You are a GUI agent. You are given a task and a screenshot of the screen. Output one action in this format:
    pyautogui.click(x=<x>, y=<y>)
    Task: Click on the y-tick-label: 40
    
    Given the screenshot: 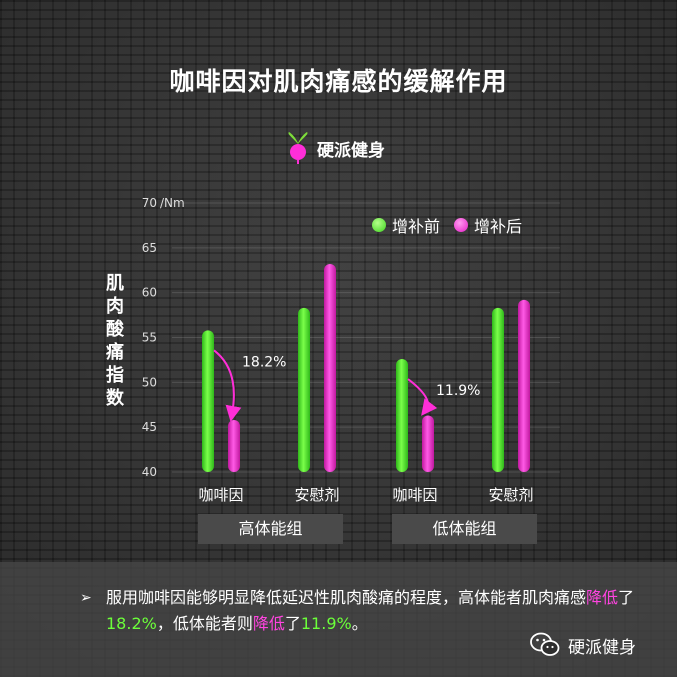 What is the action you would take?
    pyautogui.click(x=149, y=472)
    